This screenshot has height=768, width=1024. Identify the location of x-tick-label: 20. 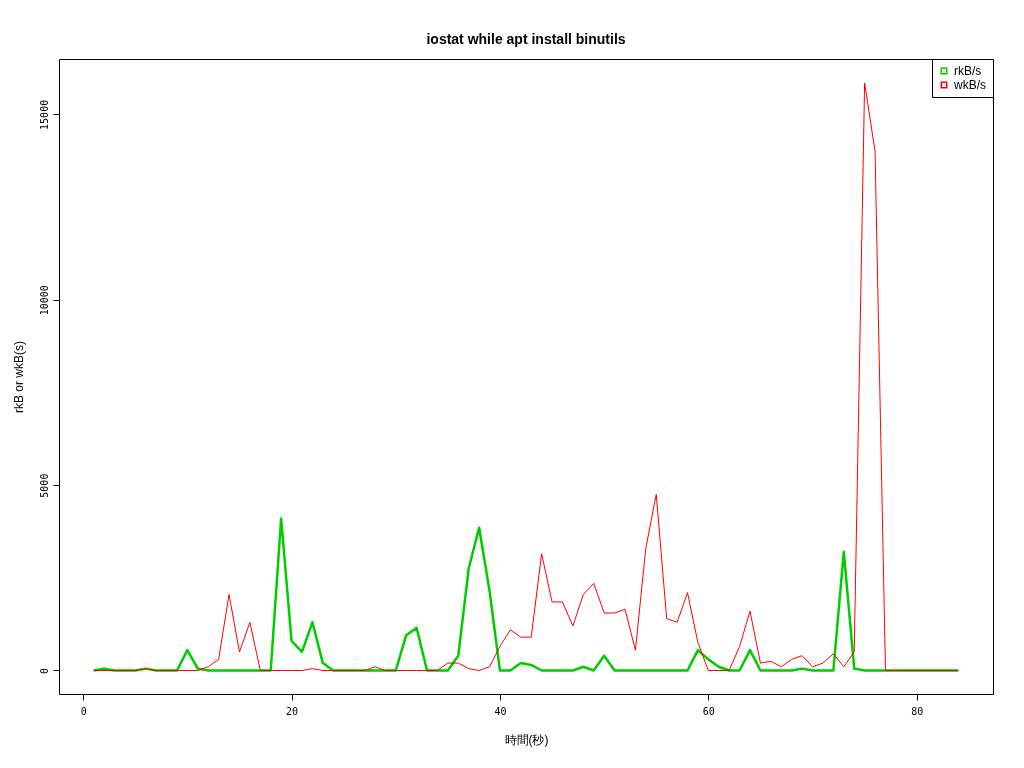
(292, 711).